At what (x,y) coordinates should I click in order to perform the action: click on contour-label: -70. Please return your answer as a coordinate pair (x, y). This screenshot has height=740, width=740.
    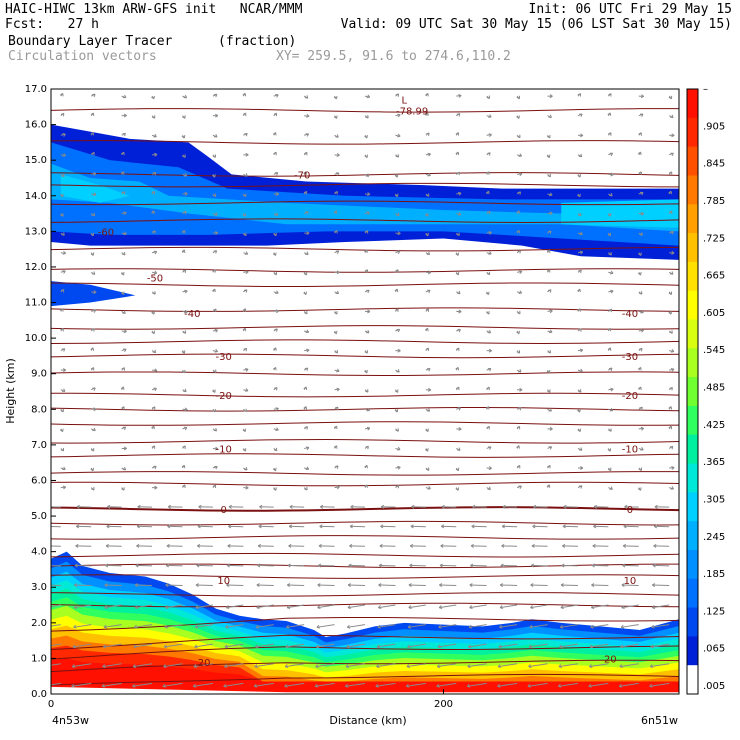
    Looking at the image, I should click on (302, 175).